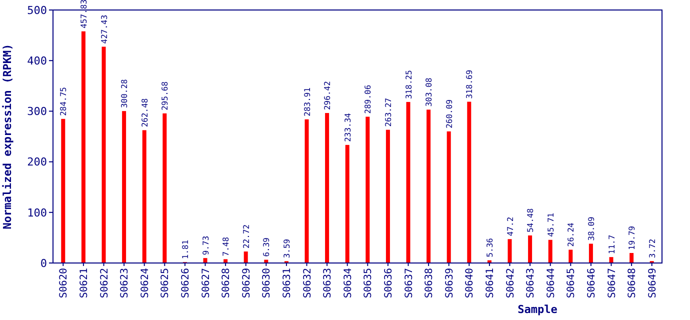  What do you see at coordinates (104, 29) in the screenshot?
I see `data-label: 427.43` at bounding box center [104, 29].